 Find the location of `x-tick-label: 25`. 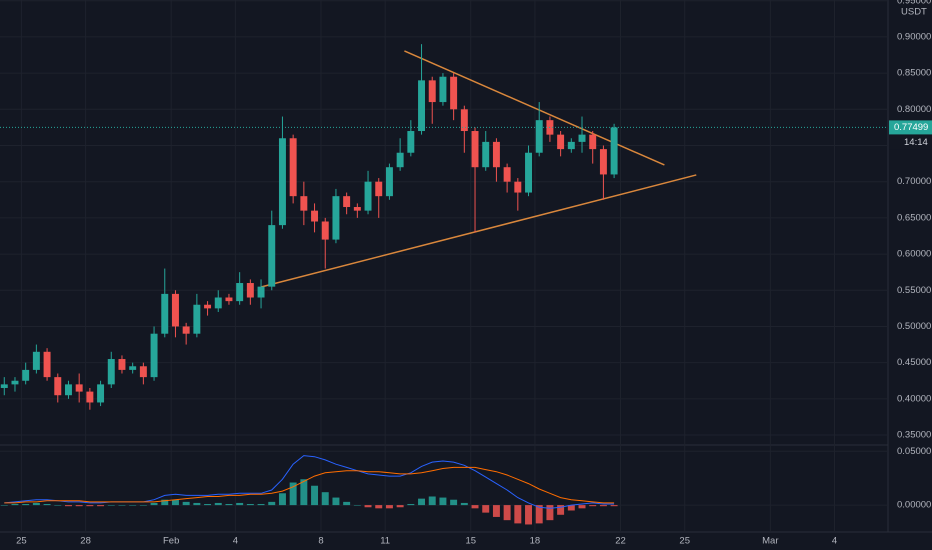

x-tick-label: 25 is located at coordinates (21, 541).